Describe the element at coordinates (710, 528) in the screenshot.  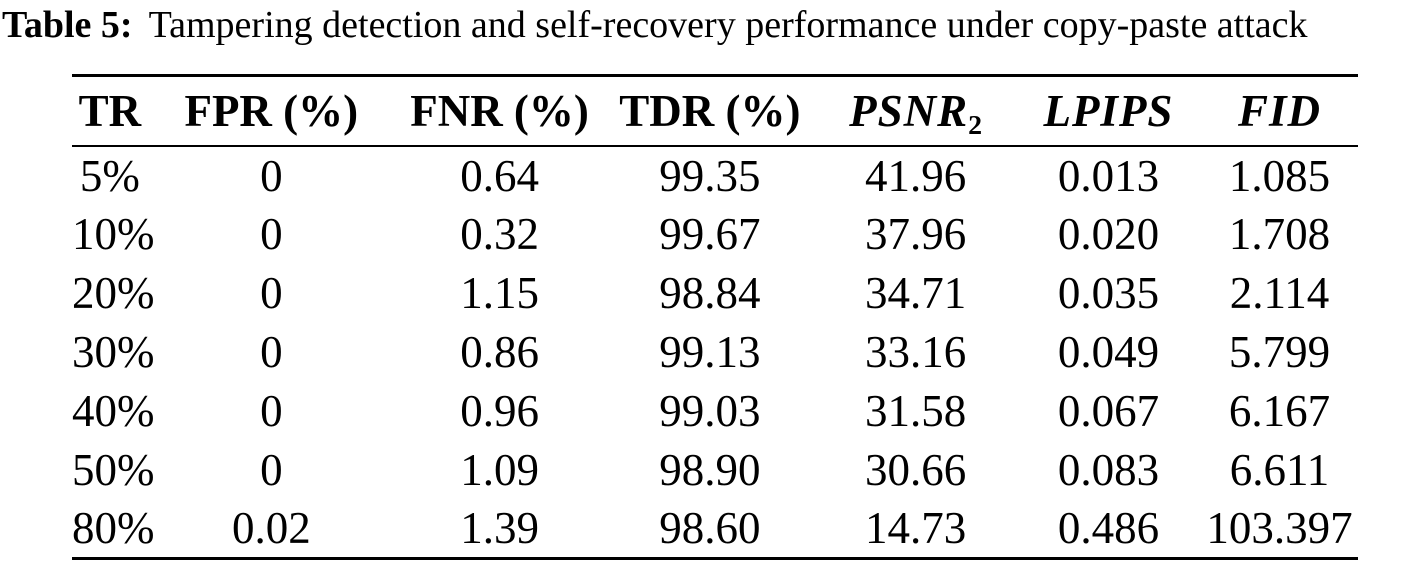
I see `table-cell: 98.60` at that location.